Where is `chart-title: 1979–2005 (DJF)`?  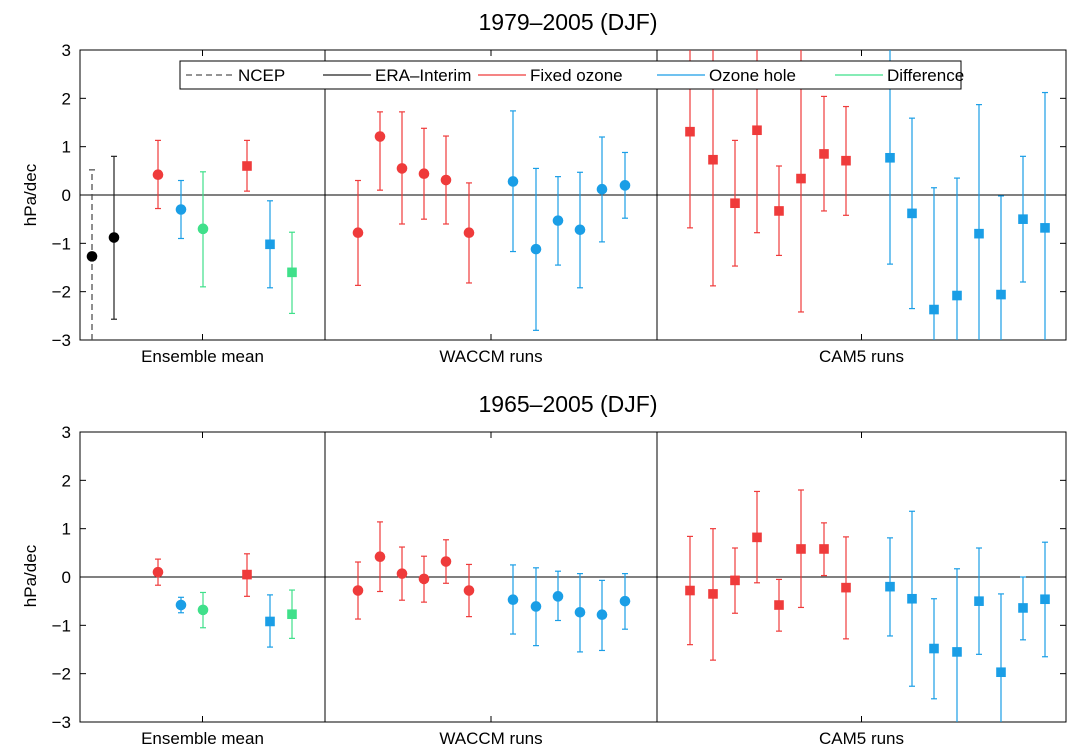
chart-title: 1979–2005 (DJF) is located at coordinates (568, 22).